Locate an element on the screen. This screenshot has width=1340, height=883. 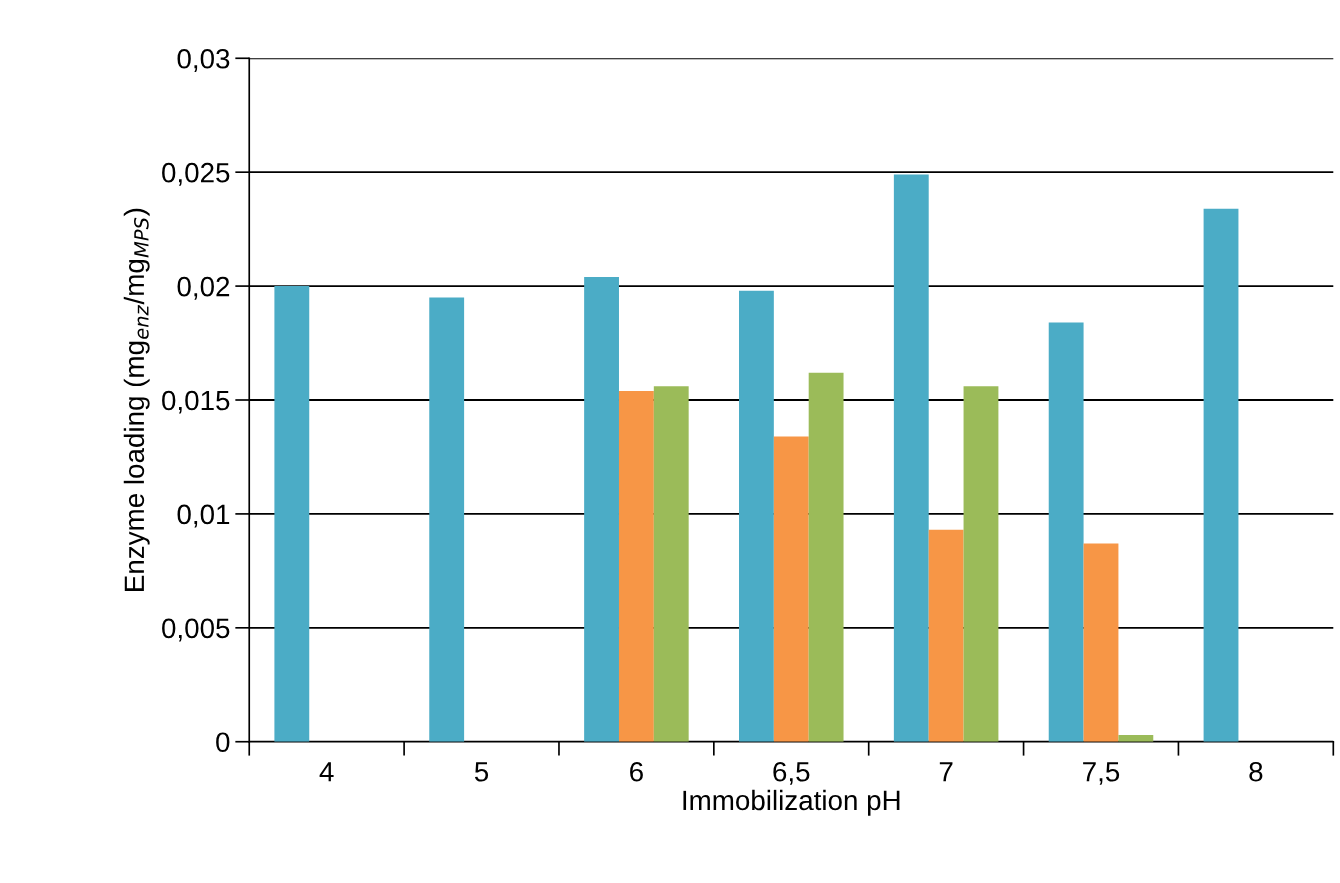
y-tick-label: 0,02 is located at coordinates (203, 288).